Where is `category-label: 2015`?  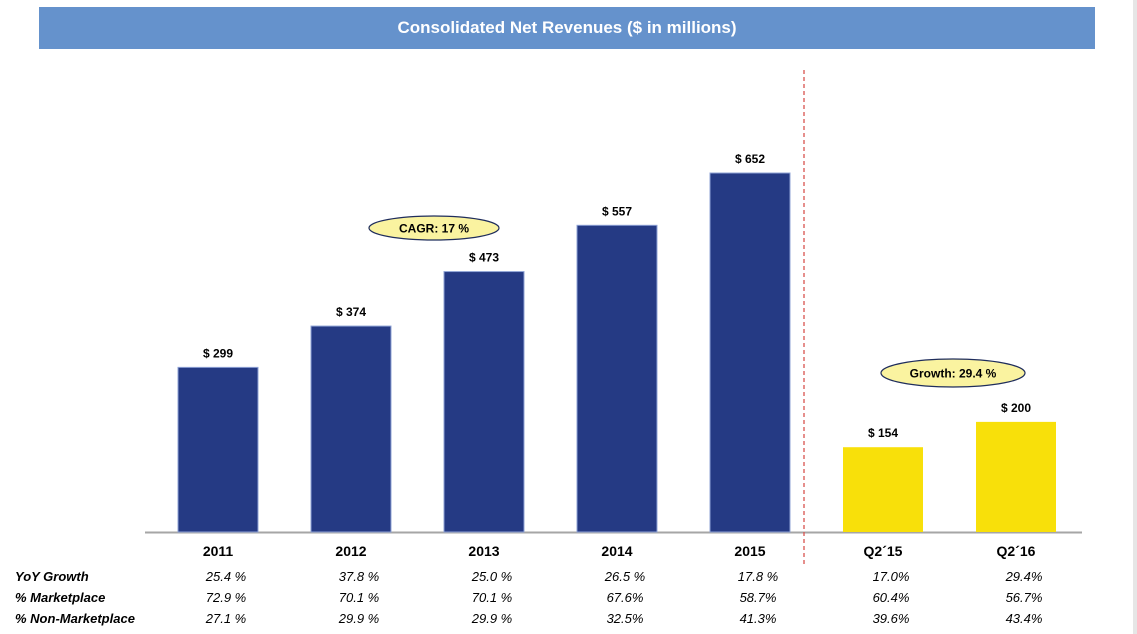 category-label: 2015 is located at coordinates (749, 551).